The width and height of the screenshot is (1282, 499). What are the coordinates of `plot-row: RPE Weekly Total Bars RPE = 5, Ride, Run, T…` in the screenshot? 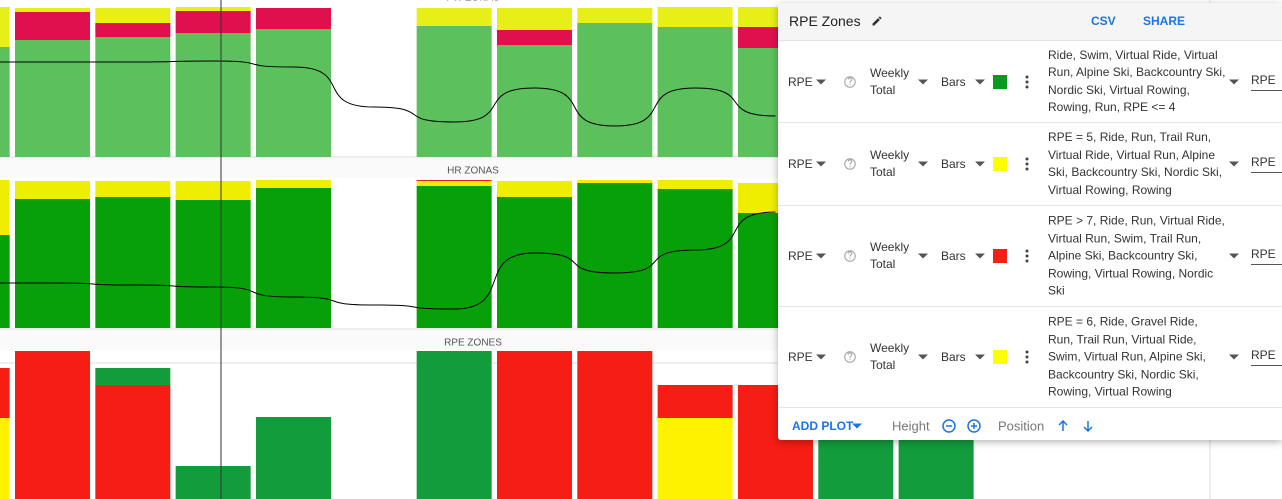 It's located at (1030, 164).